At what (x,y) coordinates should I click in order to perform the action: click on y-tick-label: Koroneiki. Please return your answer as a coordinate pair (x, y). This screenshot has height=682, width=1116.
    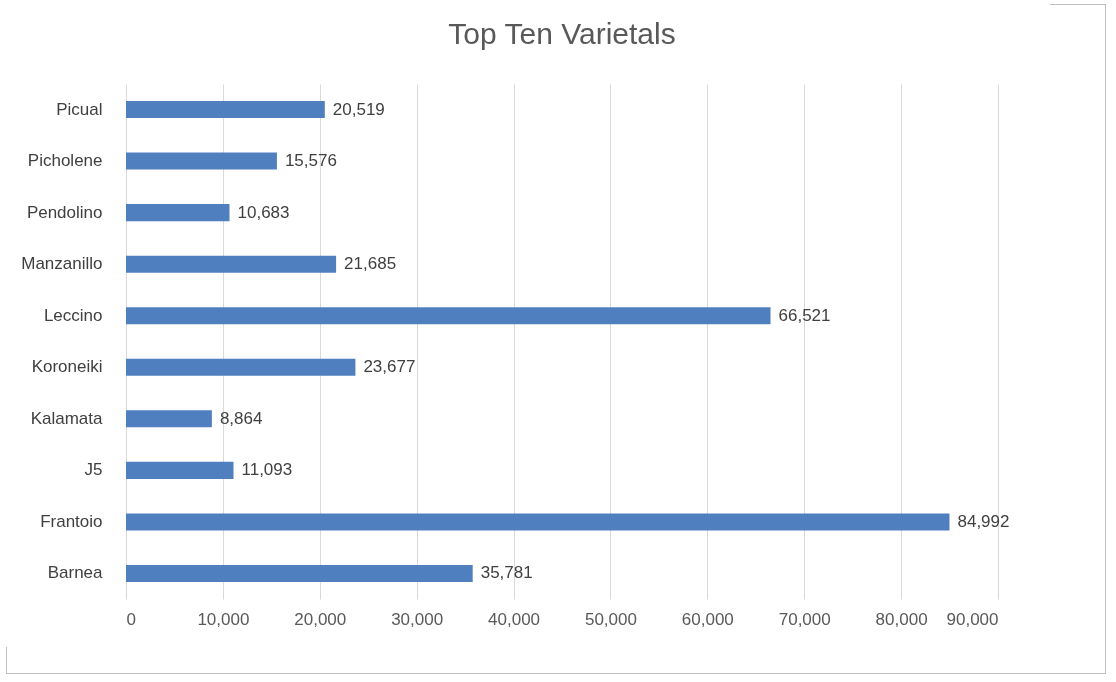
    Looking at the image, I should click on (67, 367).